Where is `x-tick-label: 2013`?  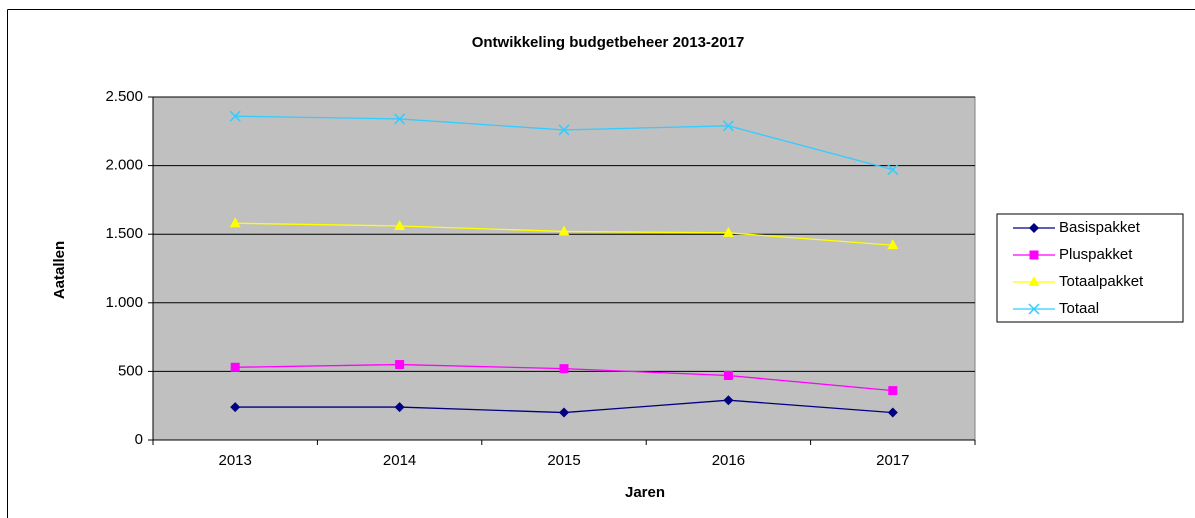 x-tick-label: 2013 is located at coordinates (235, 460).